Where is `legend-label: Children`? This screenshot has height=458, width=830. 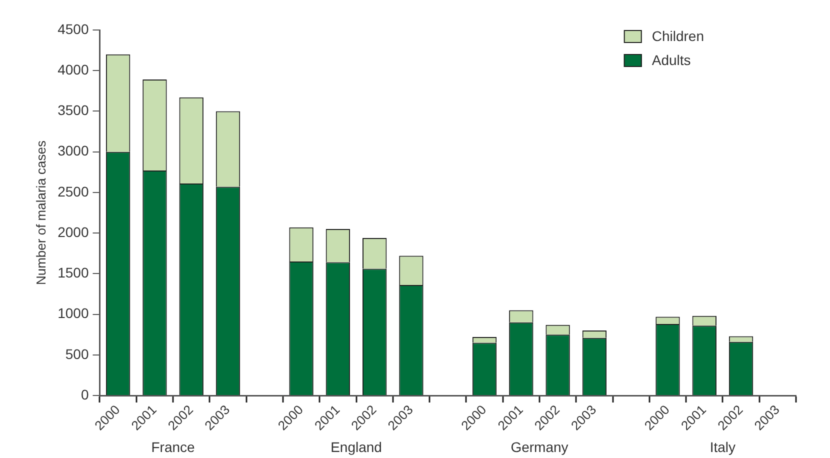
legend-label: Children is located at coordinates (678, 36).